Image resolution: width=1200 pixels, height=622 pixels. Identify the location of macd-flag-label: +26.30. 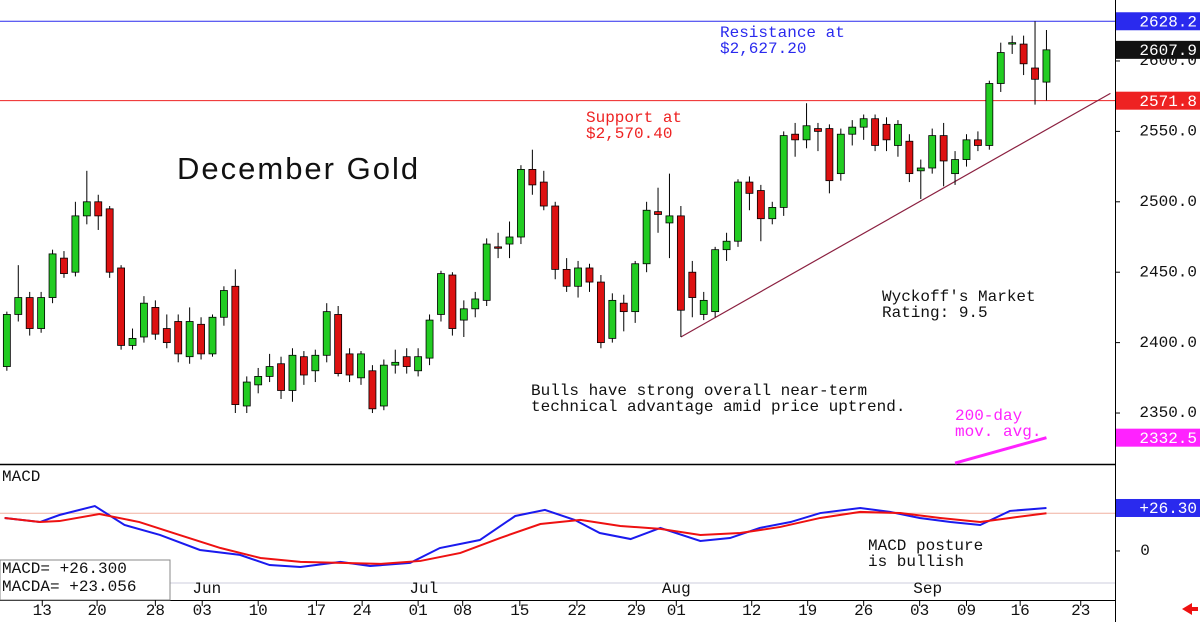
(1168, 509).